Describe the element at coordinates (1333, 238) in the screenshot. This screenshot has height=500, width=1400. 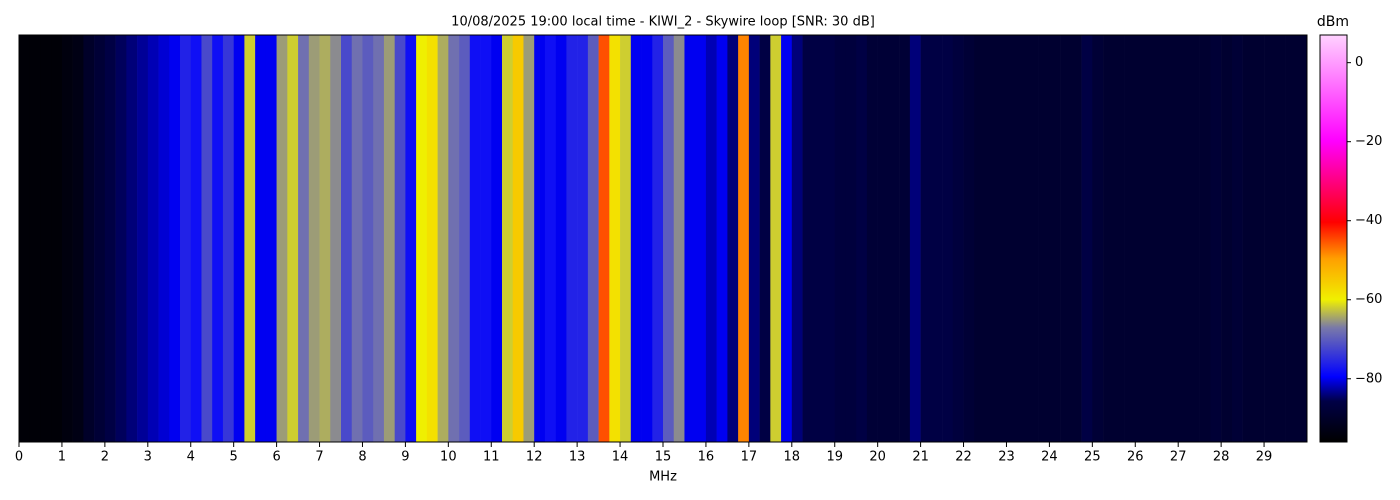
I see `colorbar` at that location.